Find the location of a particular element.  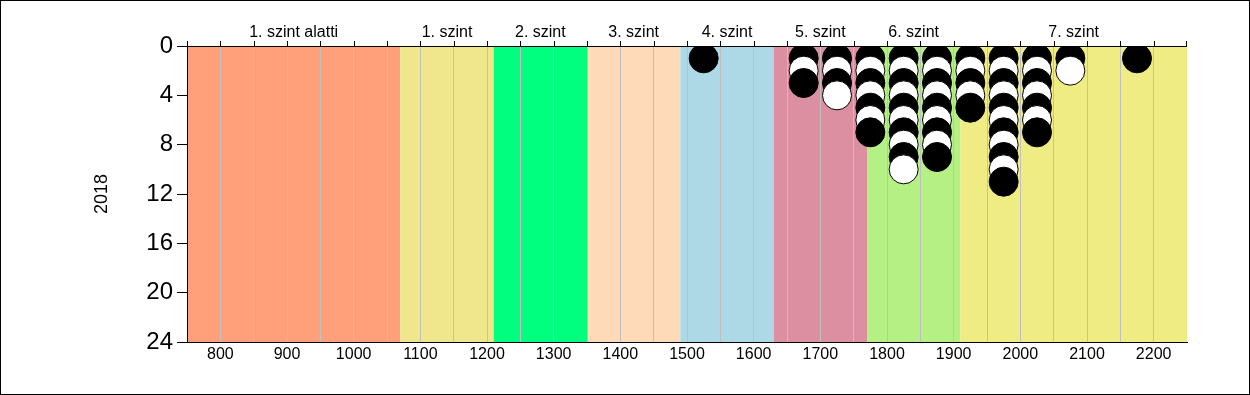

x-tick-label: 1000 is located at coordinates (353, 354).